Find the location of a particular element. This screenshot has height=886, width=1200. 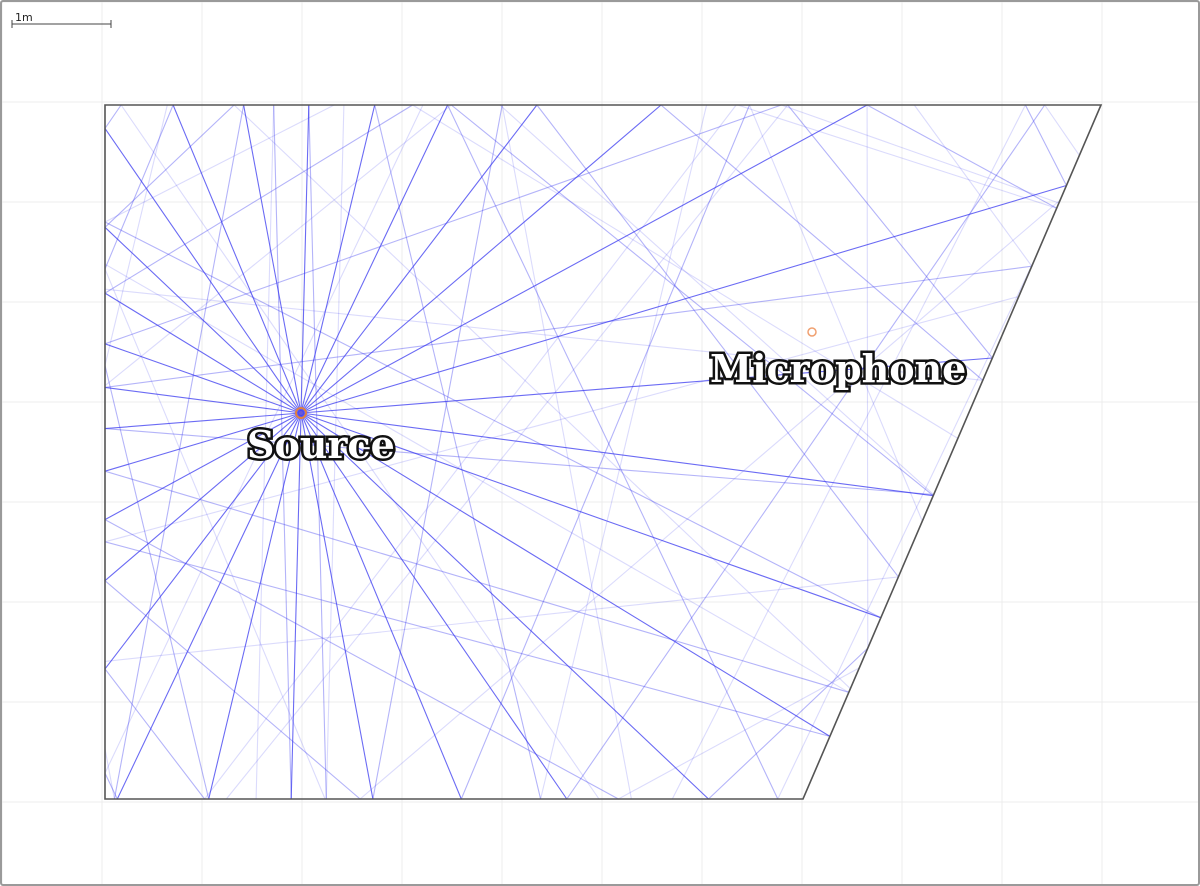

scale-bar-label: 1m is located at coordinates (24, 17).